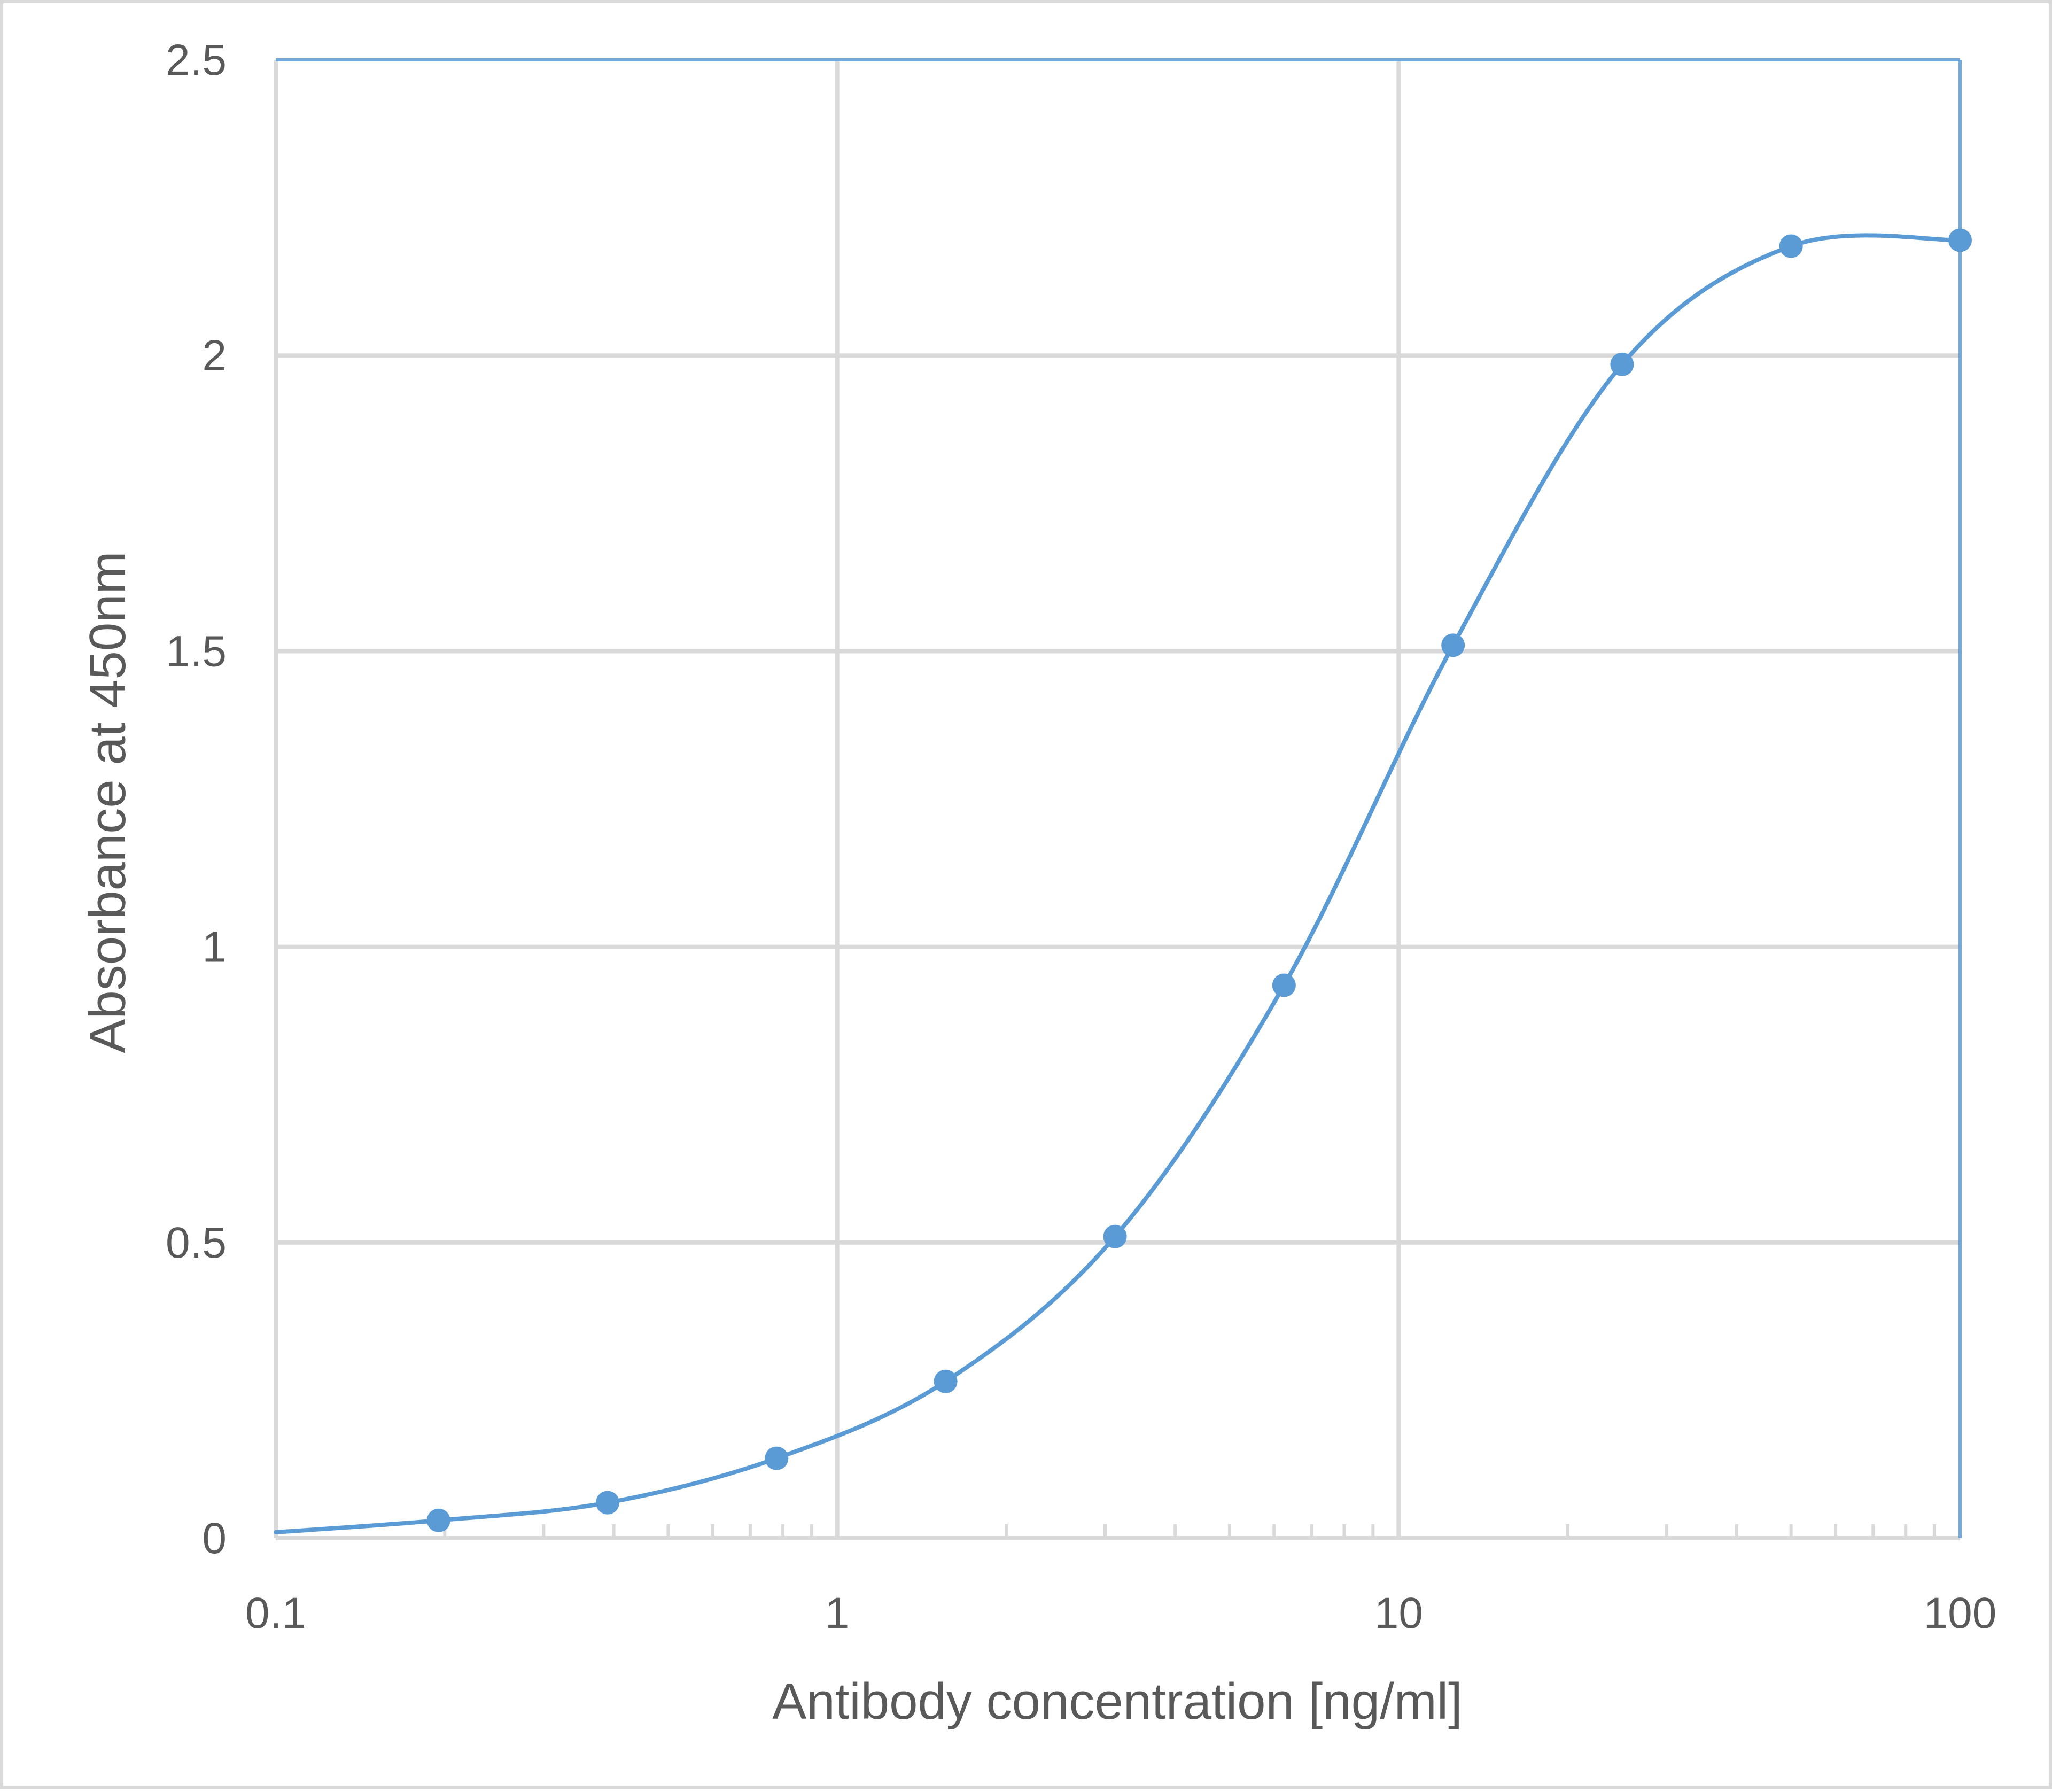 This screenshot has width=2052, height=1792. I want to click on y-tick-label: 2, so click(214, 355).